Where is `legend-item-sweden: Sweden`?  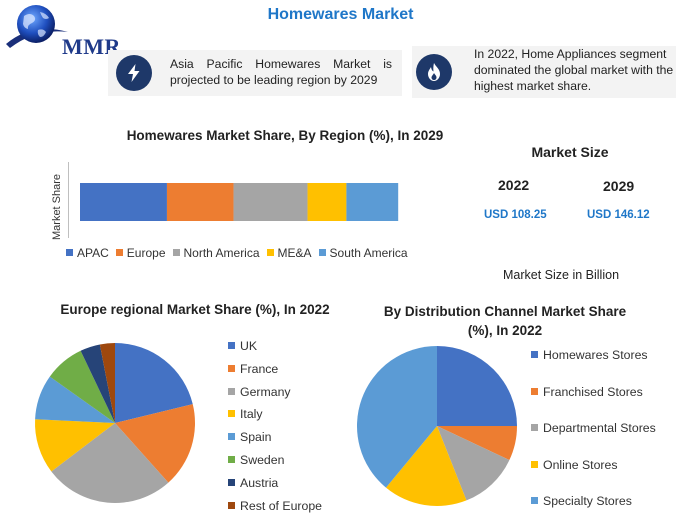
legend-item-sweden: Sweden is located at coordinates (256, 460).